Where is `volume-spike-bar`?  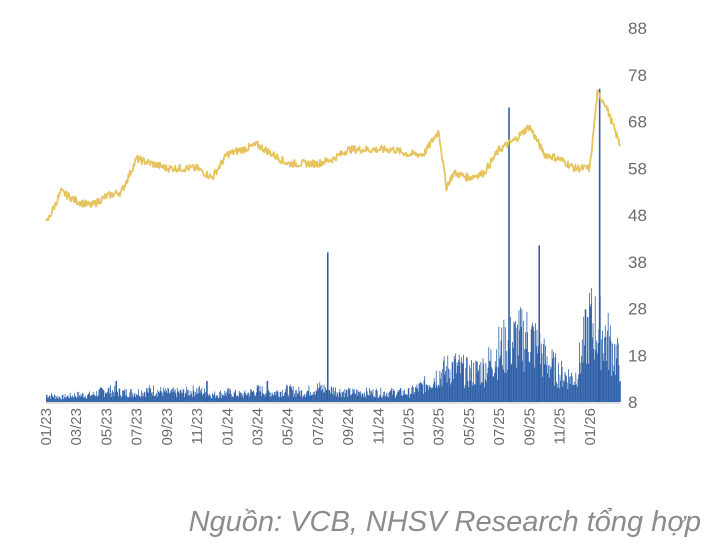 volume-spike-bar is located at coordinates (207, 391).